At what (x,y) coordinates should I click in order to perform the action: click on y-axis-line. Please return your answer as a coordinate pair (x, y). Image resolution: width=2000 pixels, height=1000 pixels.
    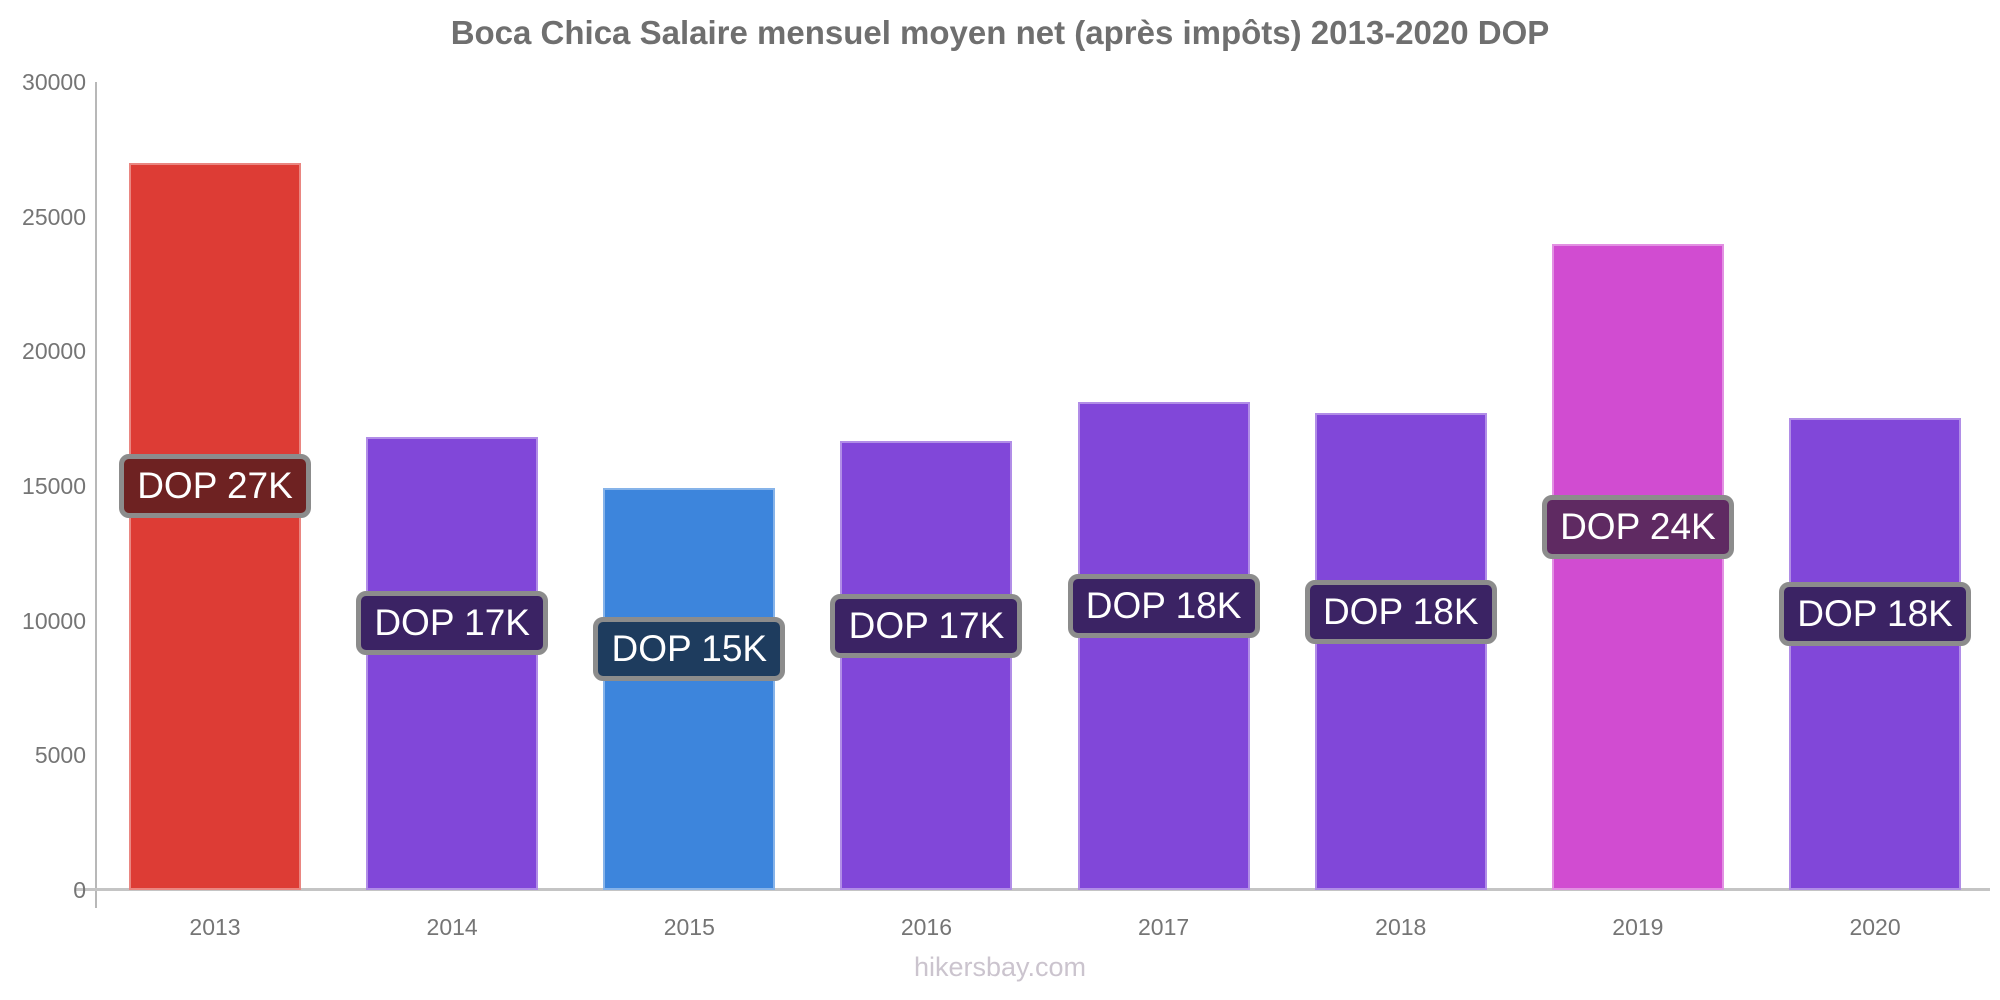
    Looking at the image, I should click on (96, 495).